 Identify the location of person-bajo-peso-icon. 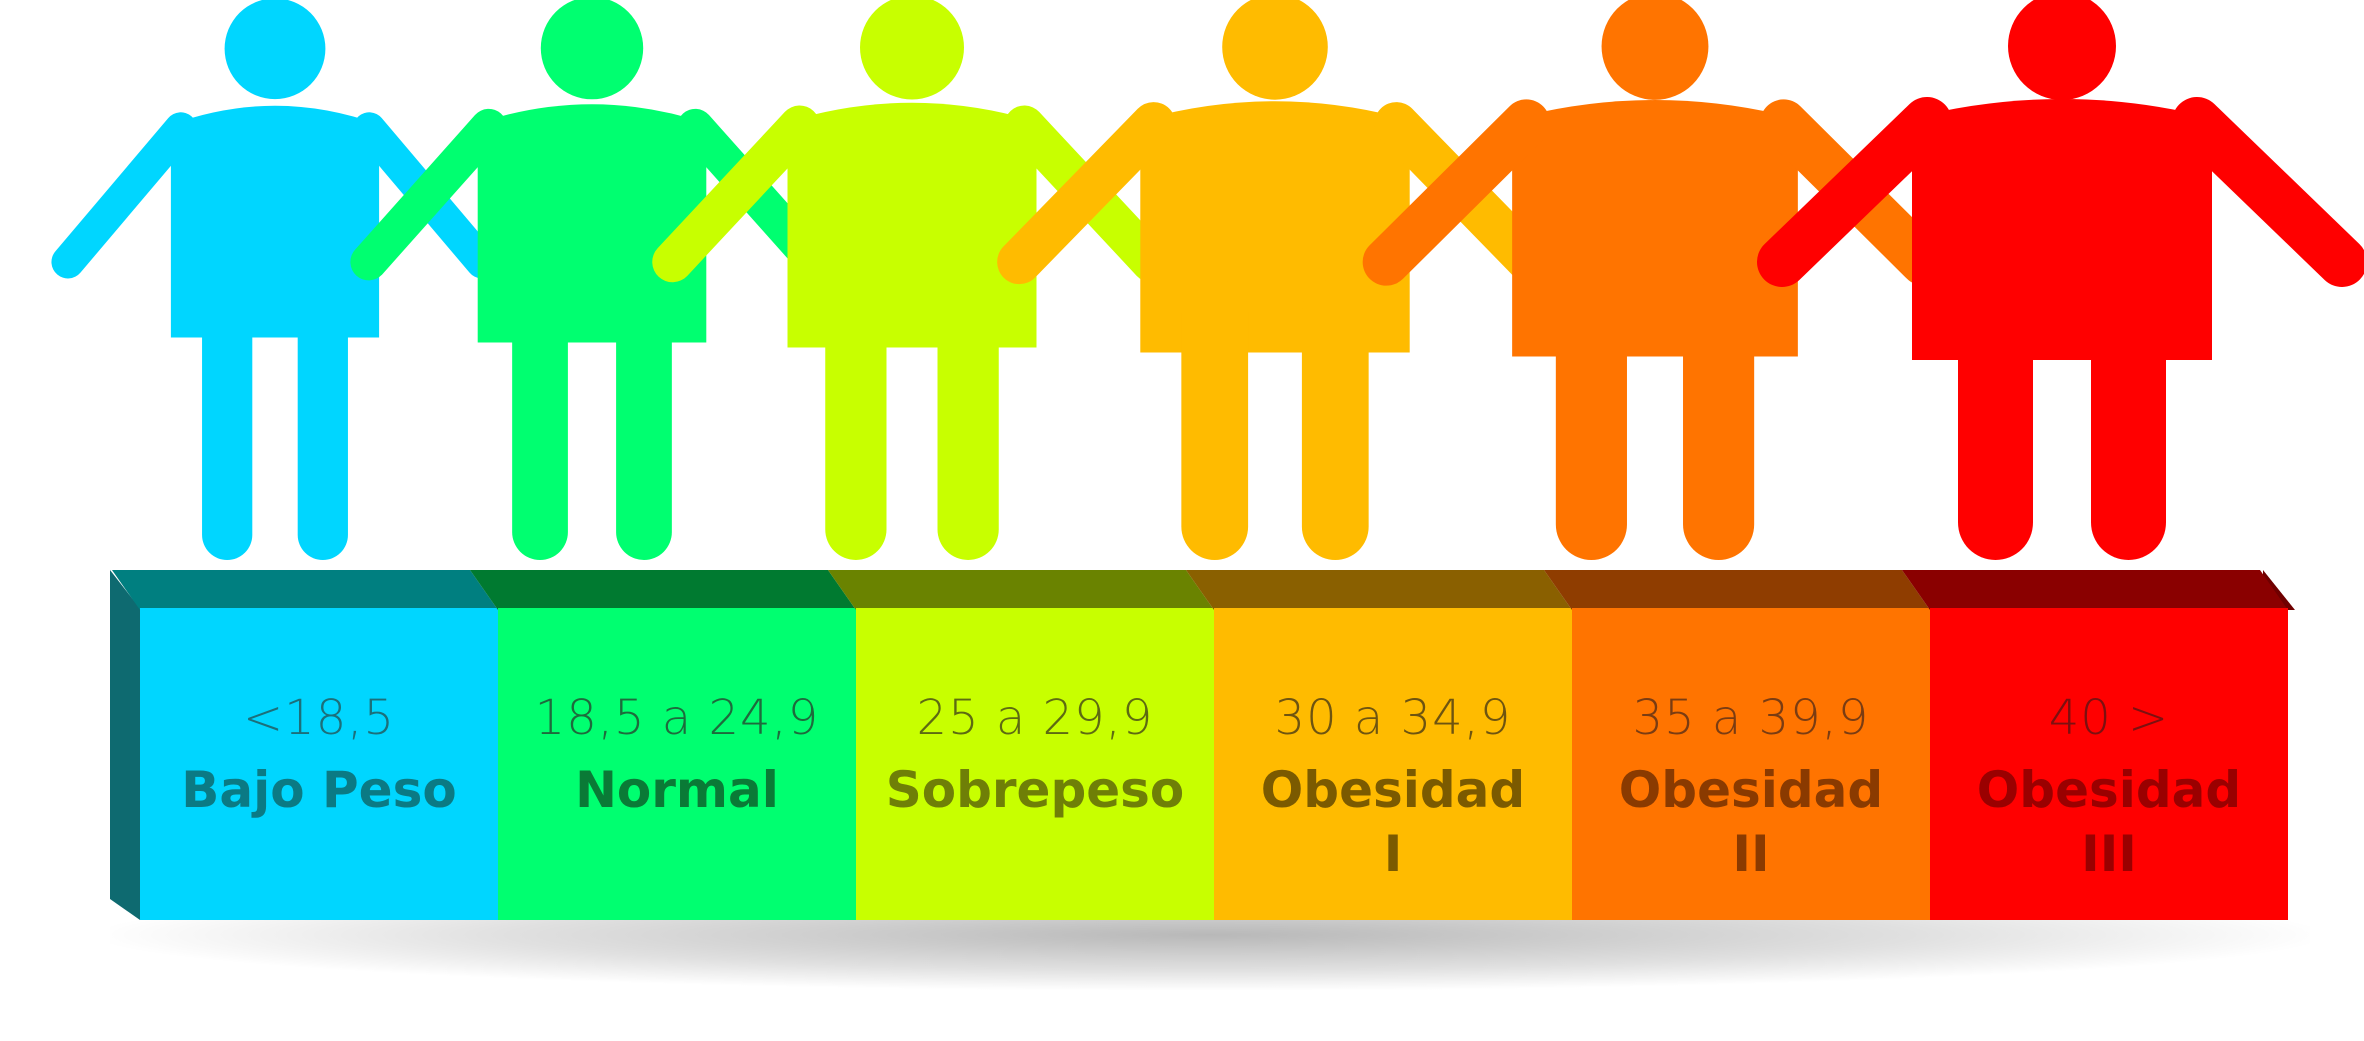
(275, 280).